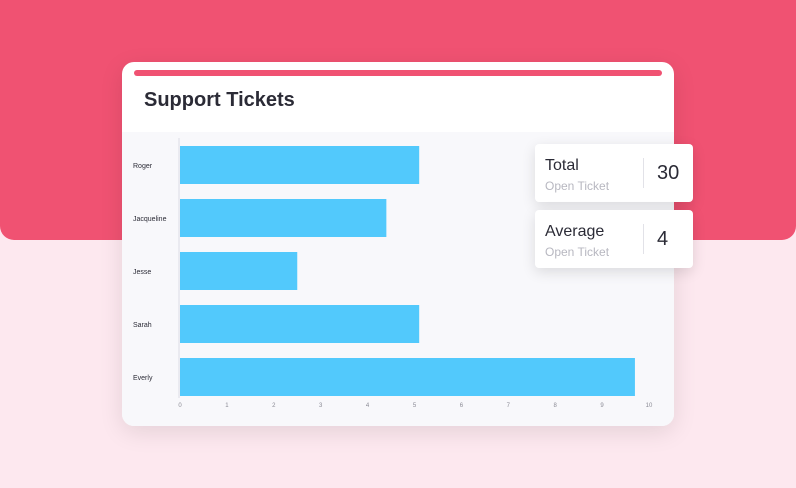 This screenshot has height=488, width=796. I want to click on bar-roger, so click(300, 165).